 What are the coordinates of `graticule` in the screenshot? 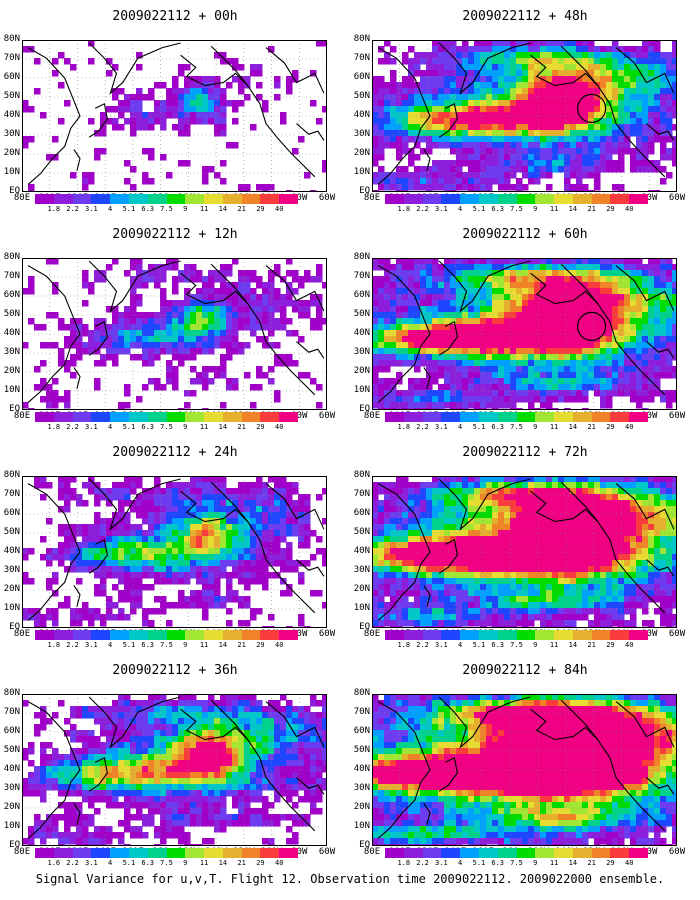 It's located at (174, 552).